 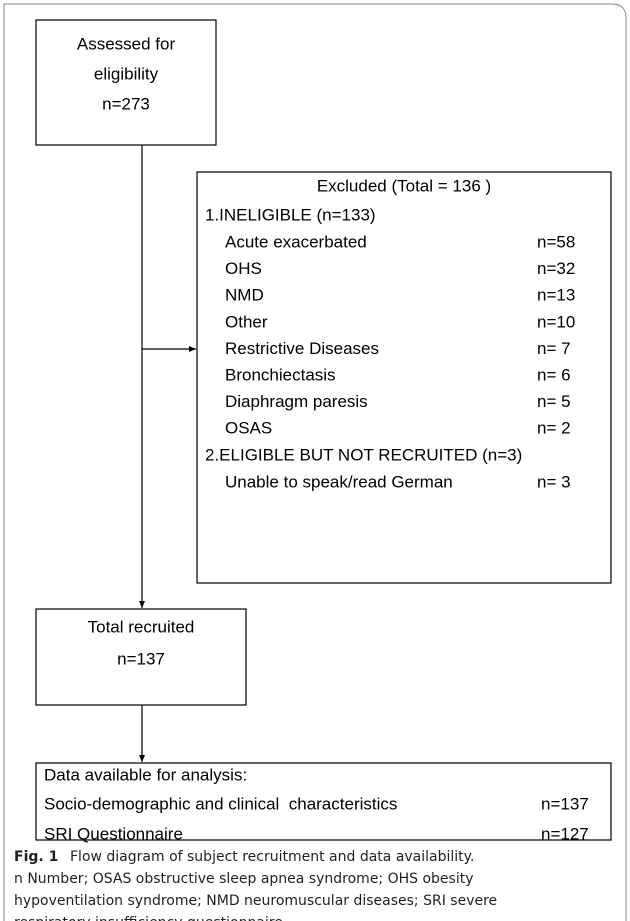 I want to click on item-count: n=32, so click(x=556, y=268).